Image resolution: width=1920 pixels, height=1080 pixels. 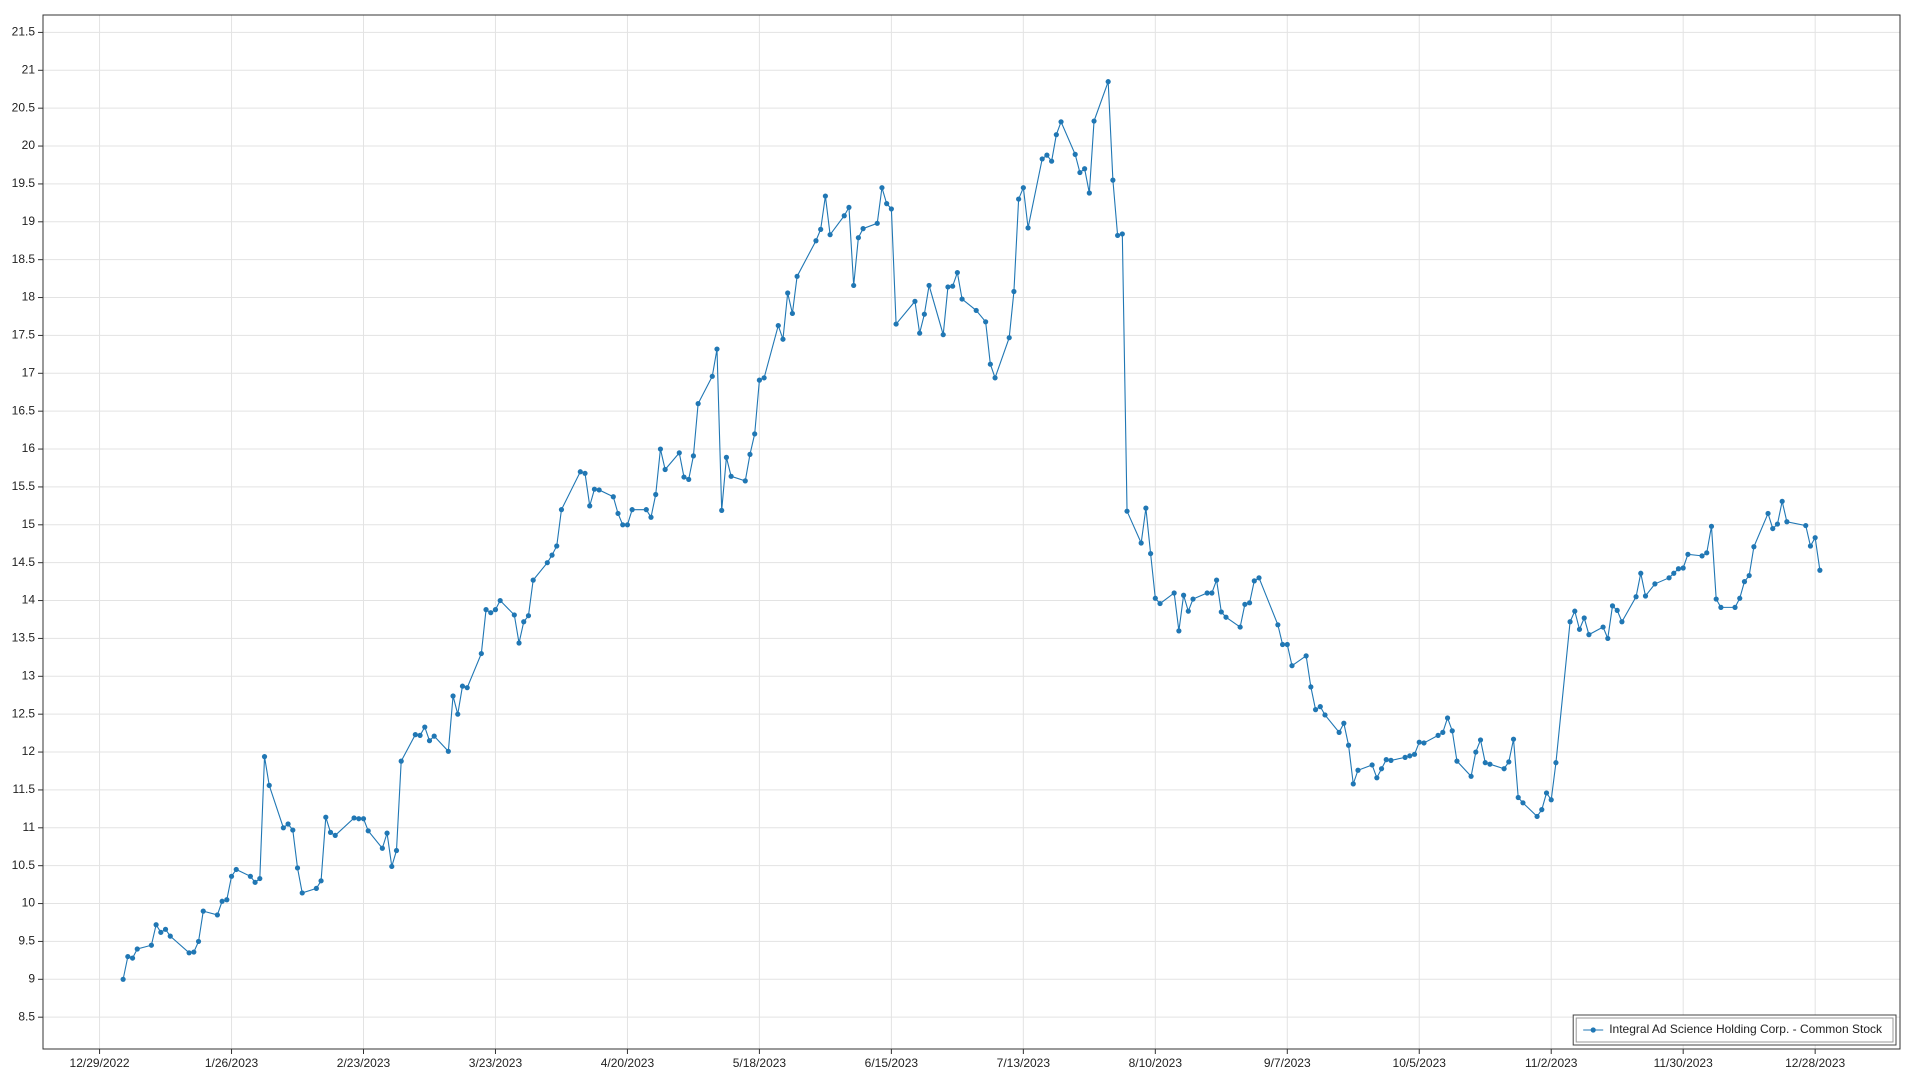 What do you see at coordinates (29, 145) in the screenshot?
I see `y-tick-label: 20` at bounding box center [29, 145].